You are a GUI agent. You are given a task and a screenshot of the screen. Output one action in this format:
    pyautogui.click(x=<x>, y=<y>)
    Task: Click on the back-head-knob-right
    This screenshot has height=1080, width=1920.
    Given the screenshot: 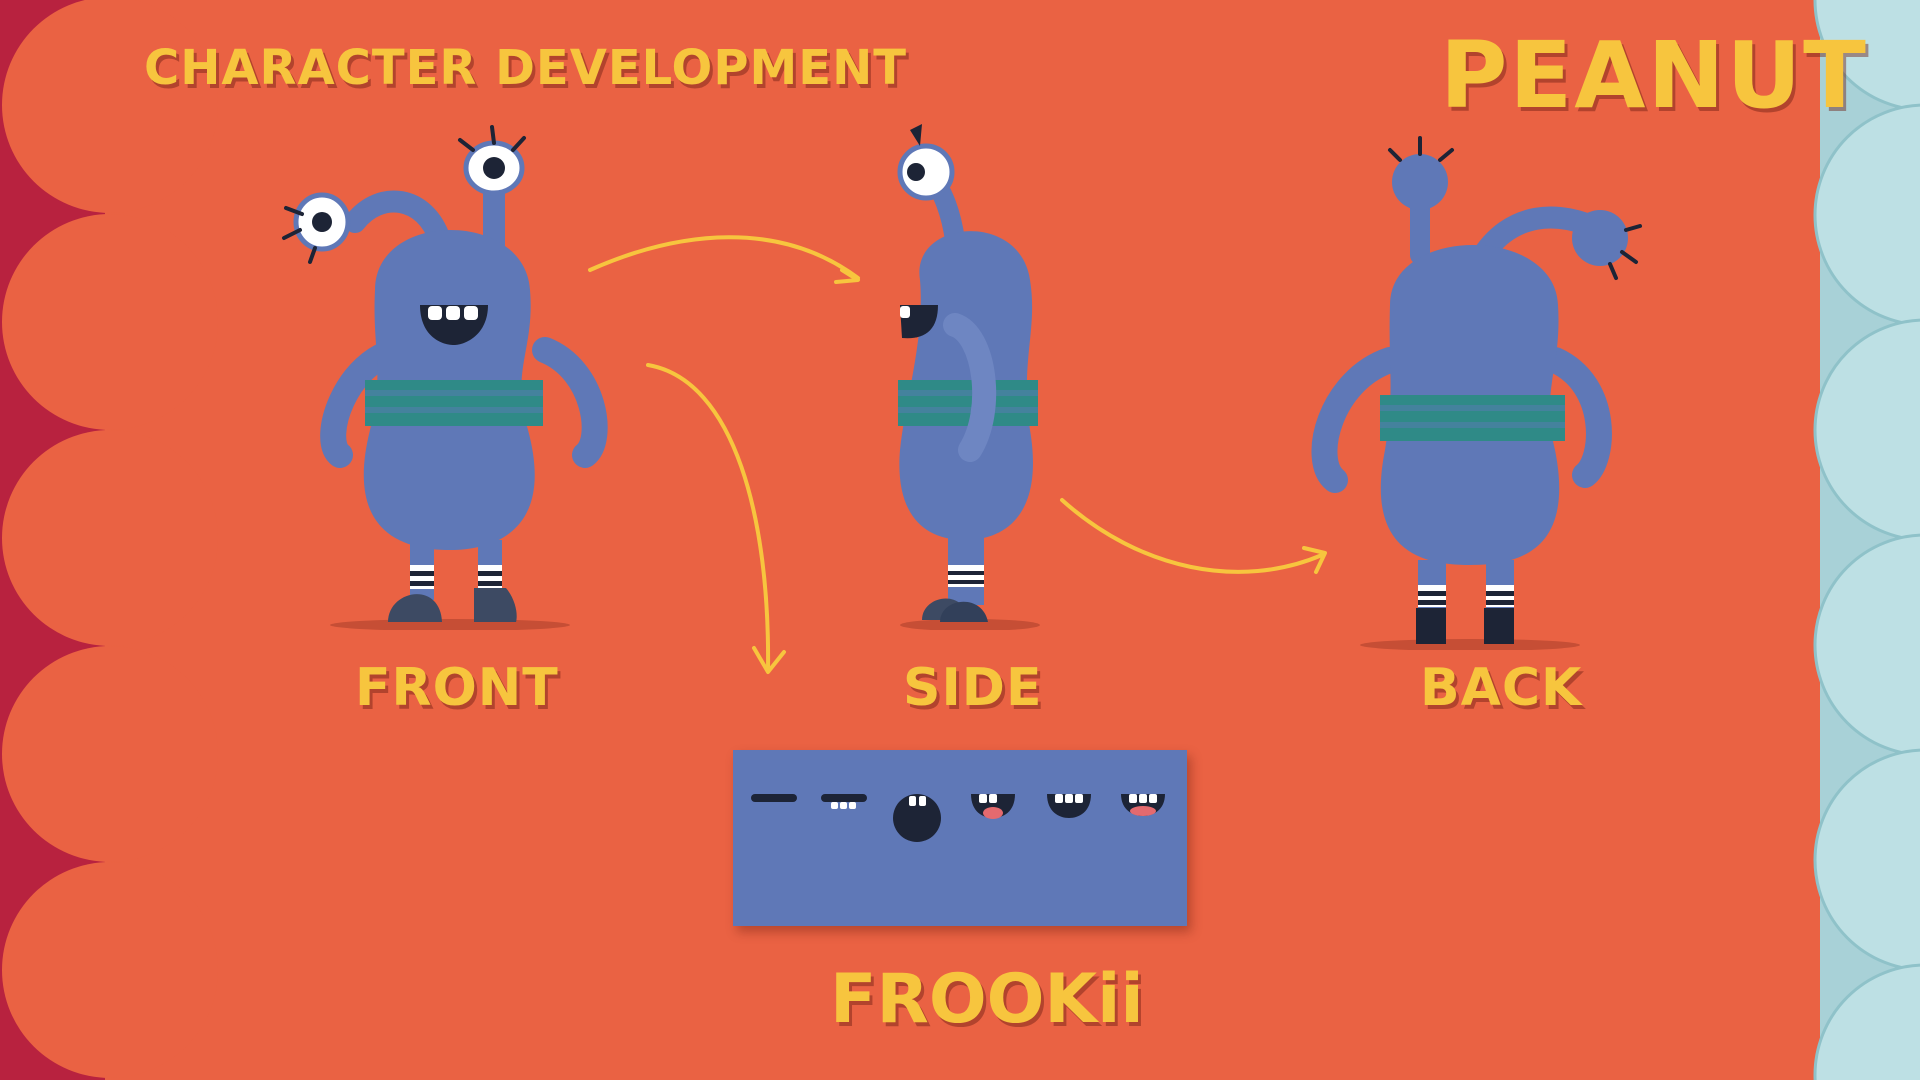 What is the action you would take?
    pyautogui.click(x=1607, y=245)
    